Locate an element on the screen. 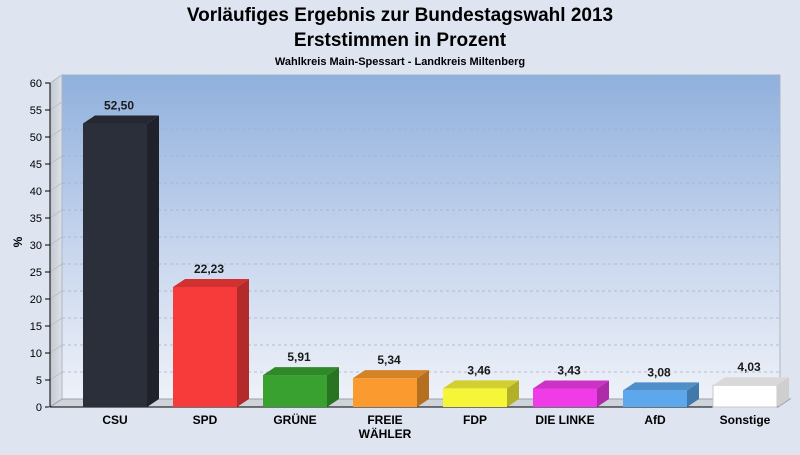 The width and height of the screenshot is (800, 455). bar-value-label: 22,23 is located at coordinates (209, 269).